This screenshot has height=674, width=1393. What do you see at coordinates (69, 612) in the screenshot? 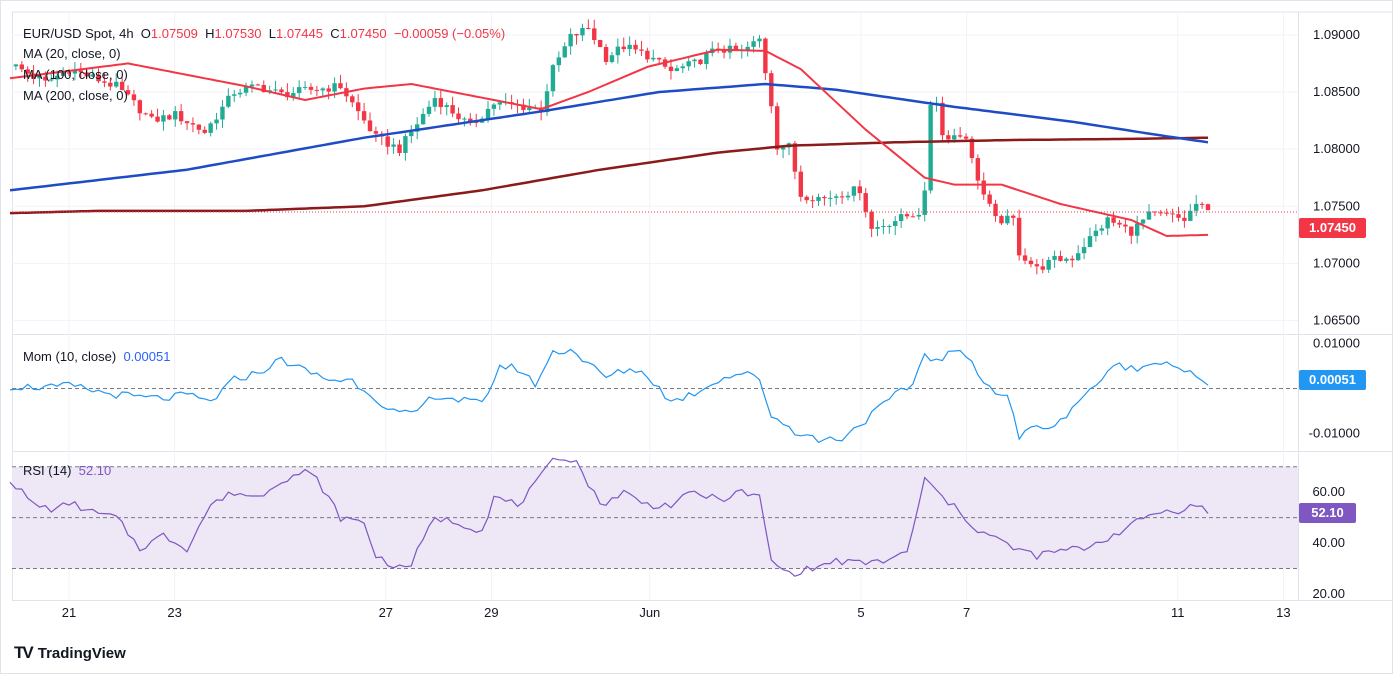
I see `x-tick-label: 21` at bounding box center [69, 612].